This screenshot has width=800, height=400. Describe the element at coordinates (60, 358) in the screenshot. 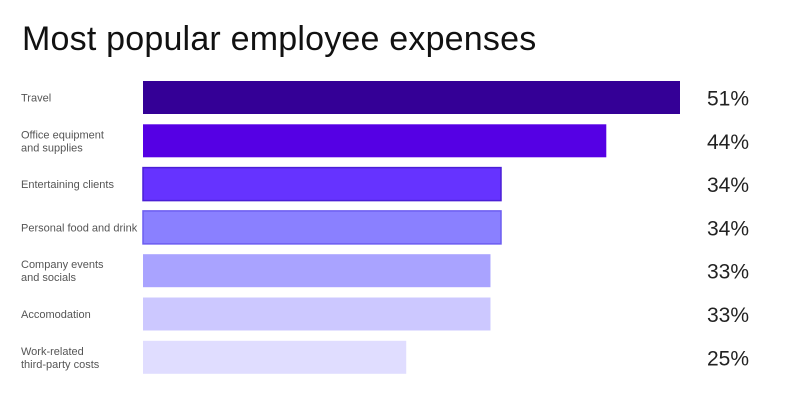

I see `category-label-6: Work-related third-party costs` at that location.